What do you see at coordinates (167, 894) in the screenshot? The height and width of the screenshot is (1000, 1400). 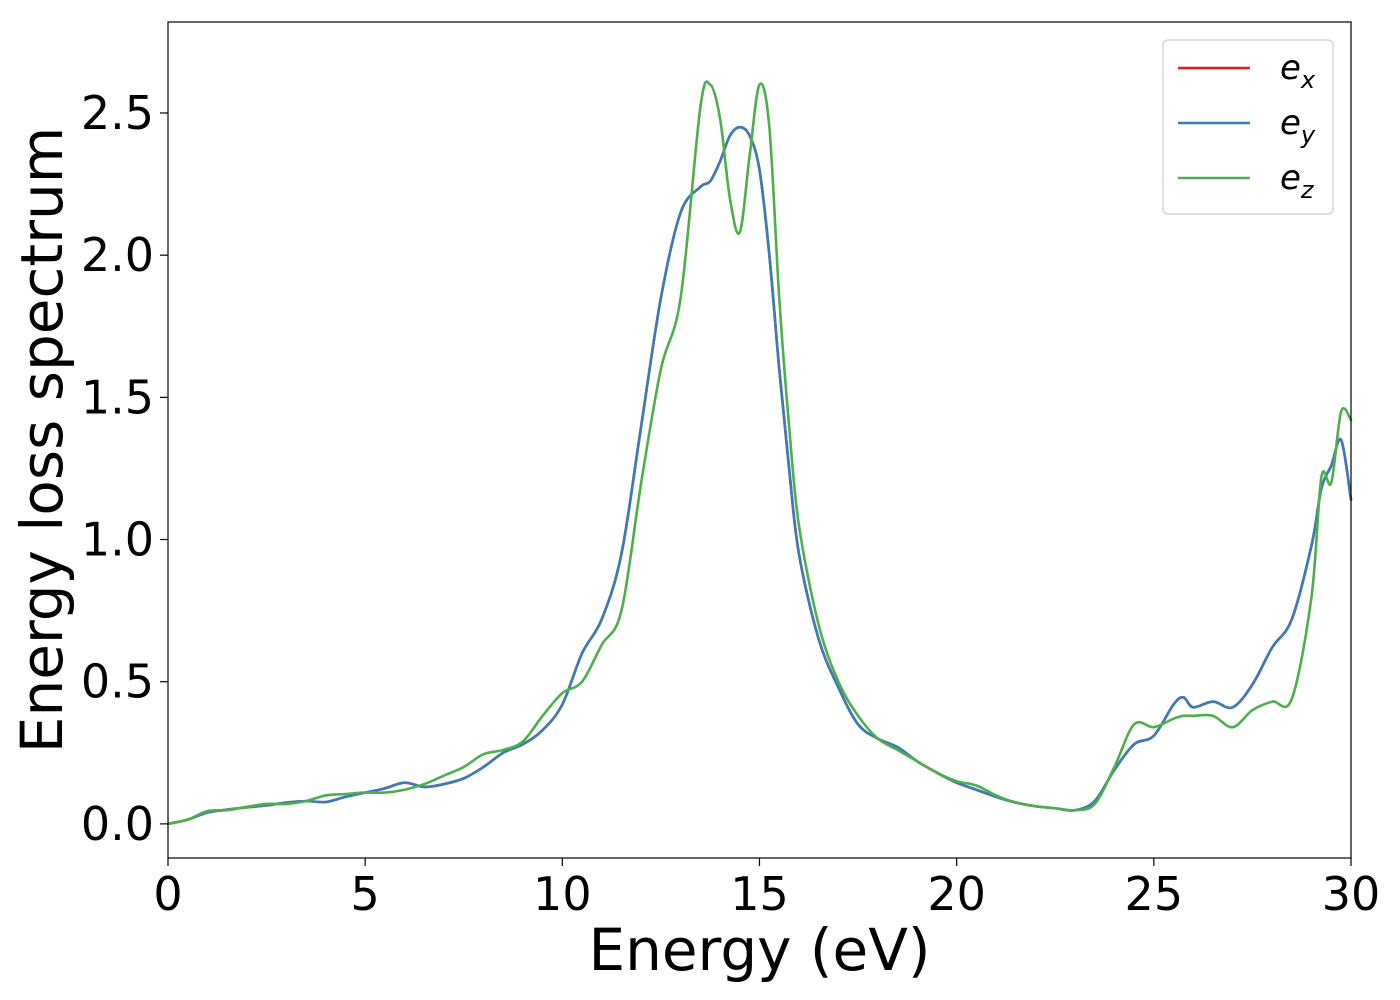 I see `x-tick-label: 0` at bounding box center [167, 894].